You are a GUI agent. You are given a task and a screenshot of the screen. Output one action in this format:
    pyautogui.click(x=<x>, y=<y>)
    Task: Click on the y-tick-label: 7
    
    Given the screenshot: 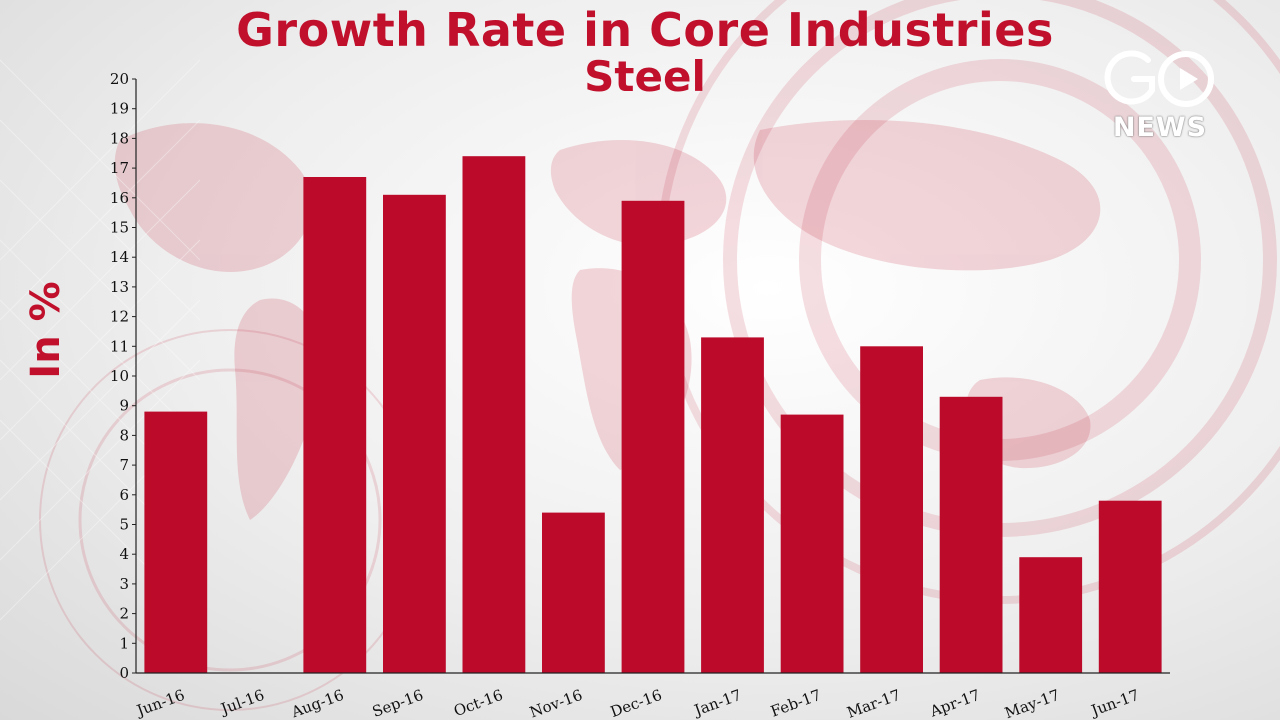 What is the action you would take?
    pyautogui.click(x=124, y=465)
    